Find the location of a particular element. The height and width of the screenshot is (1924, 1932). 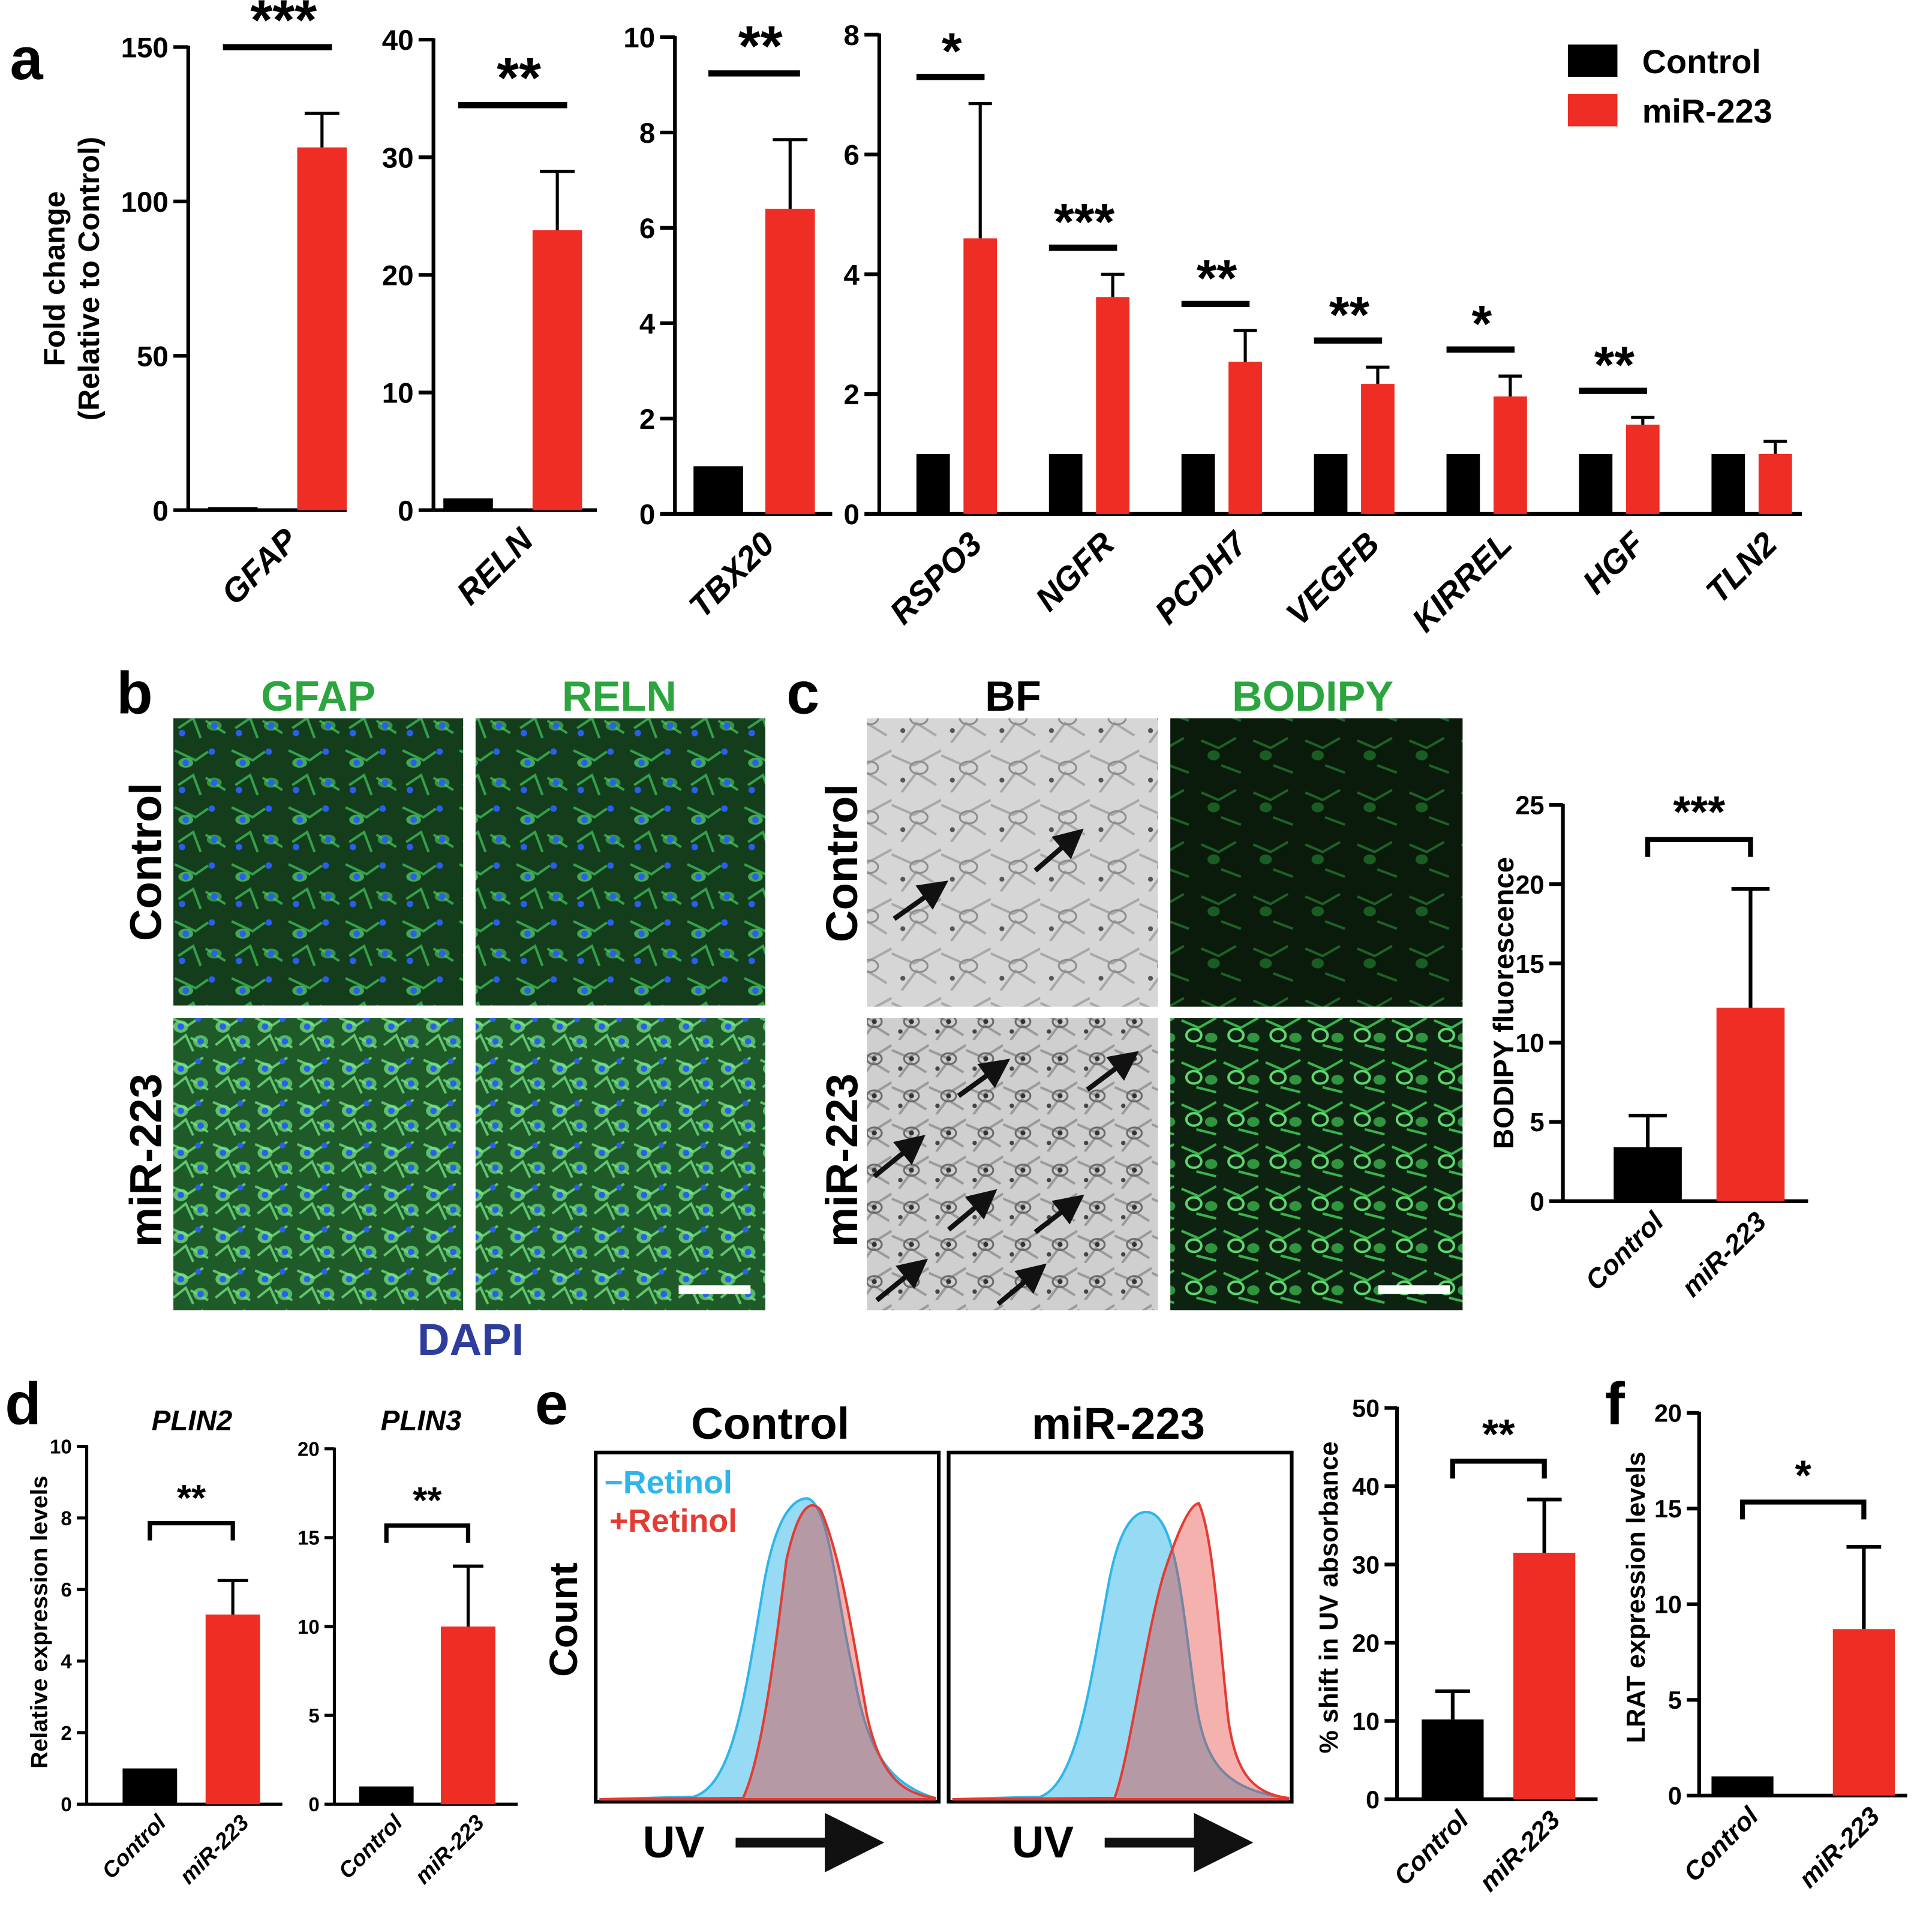

micrograph-gfap-mir is located at coordinates (318, 1164).